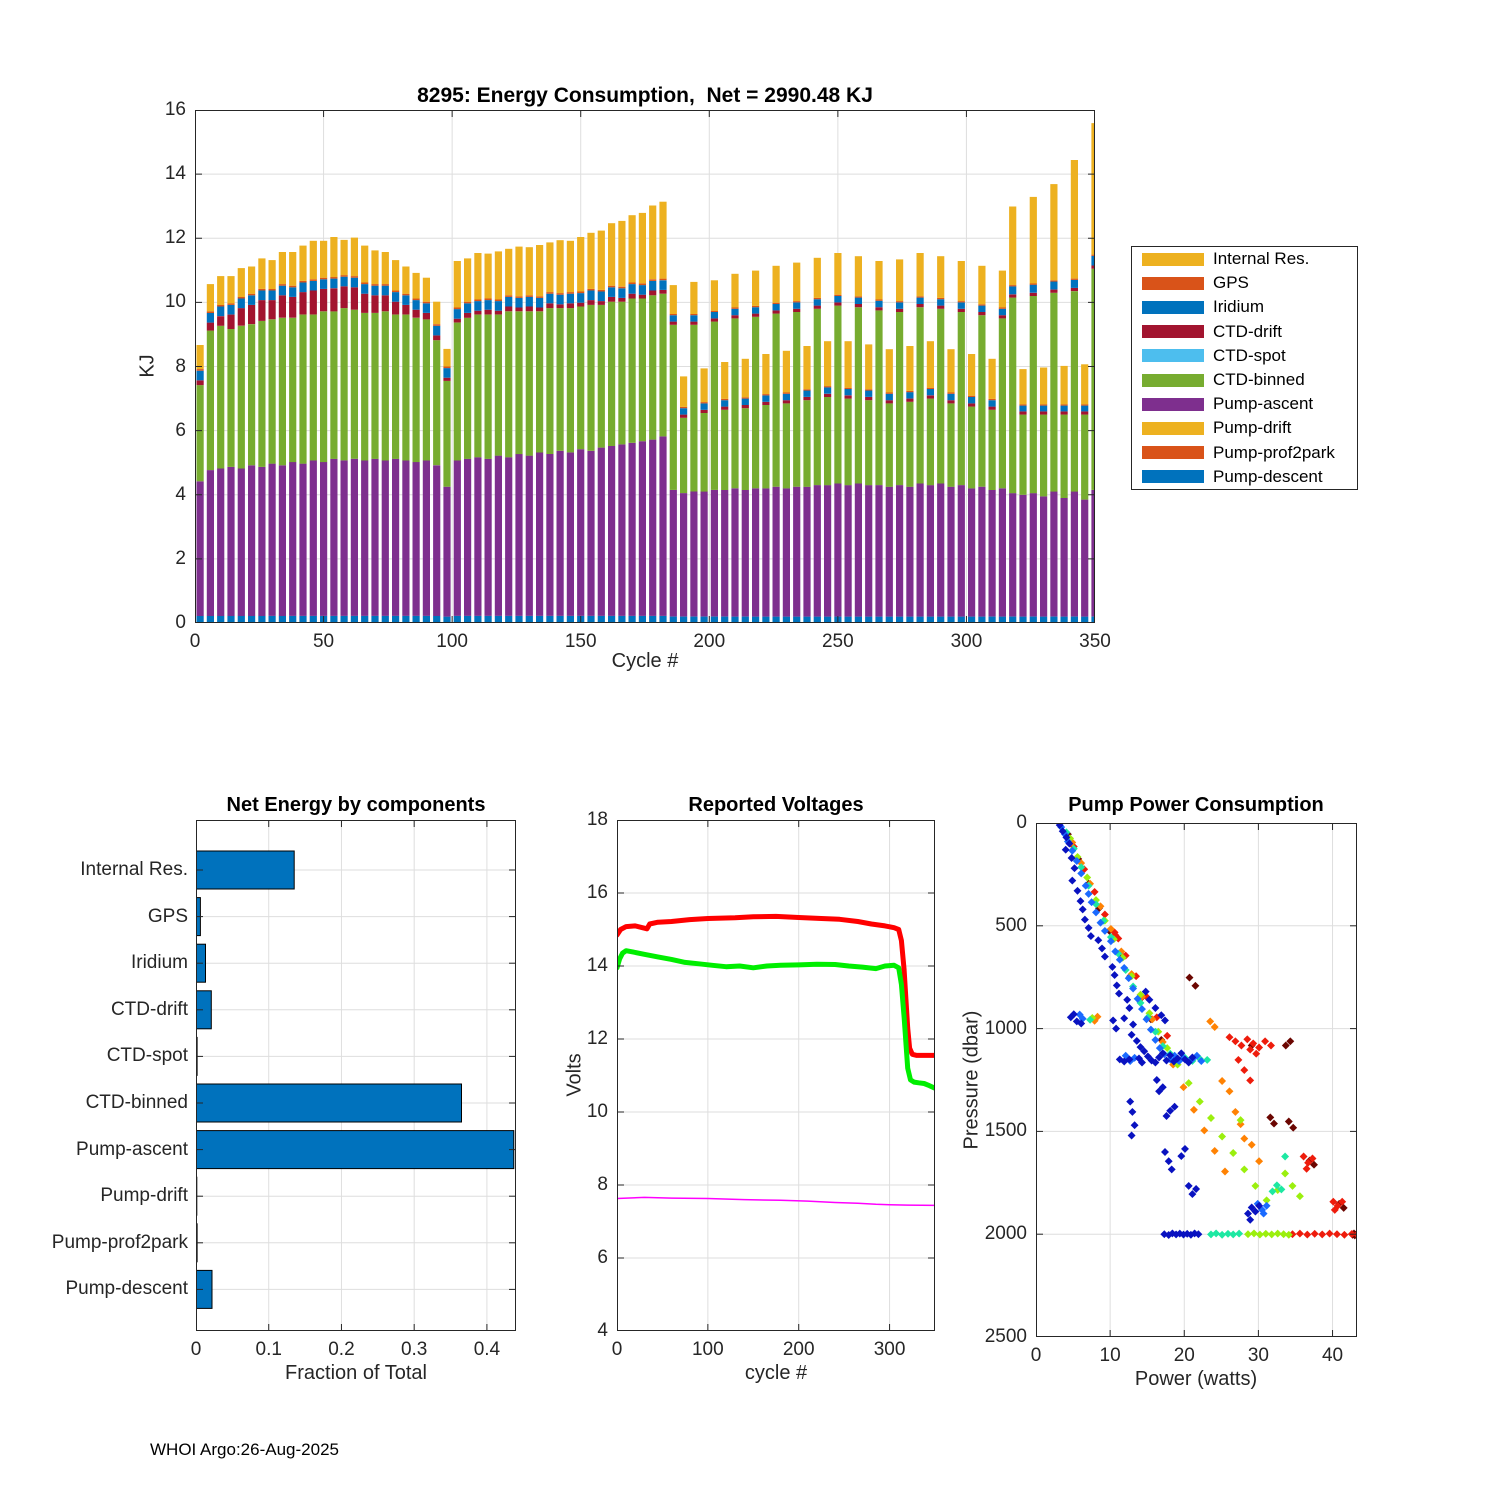 Image resolution: width=1500 pixels, height=1500 pixels. I want to click on net-energy-category-label: CTD-drift, so click(149, 1009).